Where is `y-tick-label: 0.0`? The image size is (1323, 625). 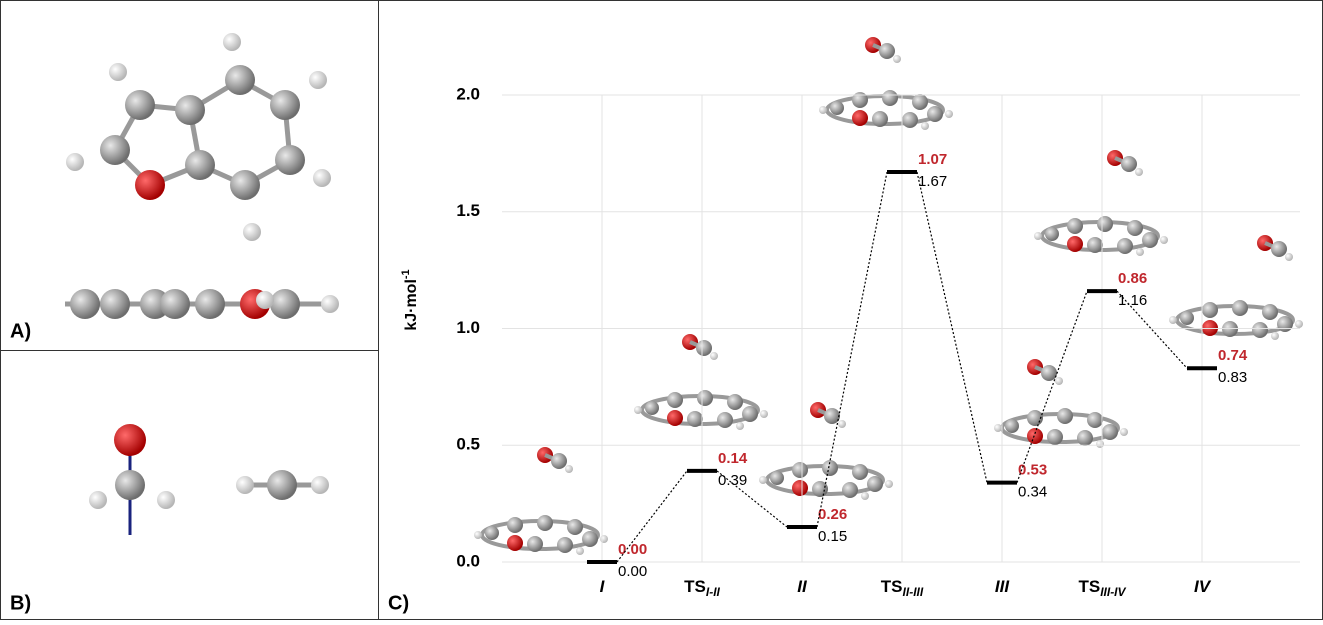 y-tick-label: 0.0 is located at coordinates (468, 560).